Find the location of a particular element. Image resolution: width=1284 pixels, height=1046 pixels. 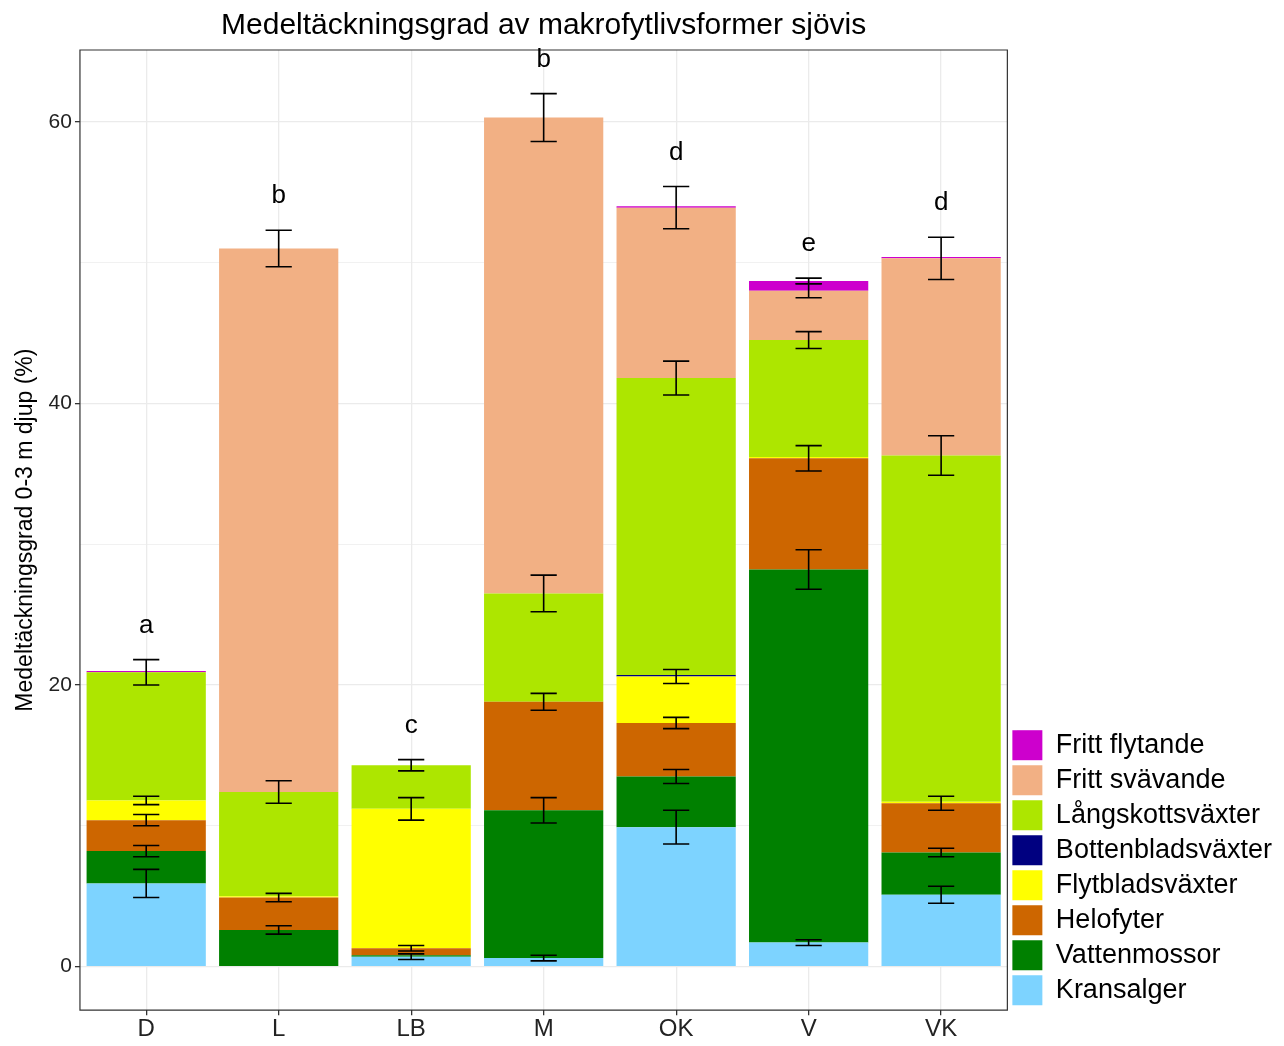

y-tick-label: 60 is located at coordinates (60, 120).